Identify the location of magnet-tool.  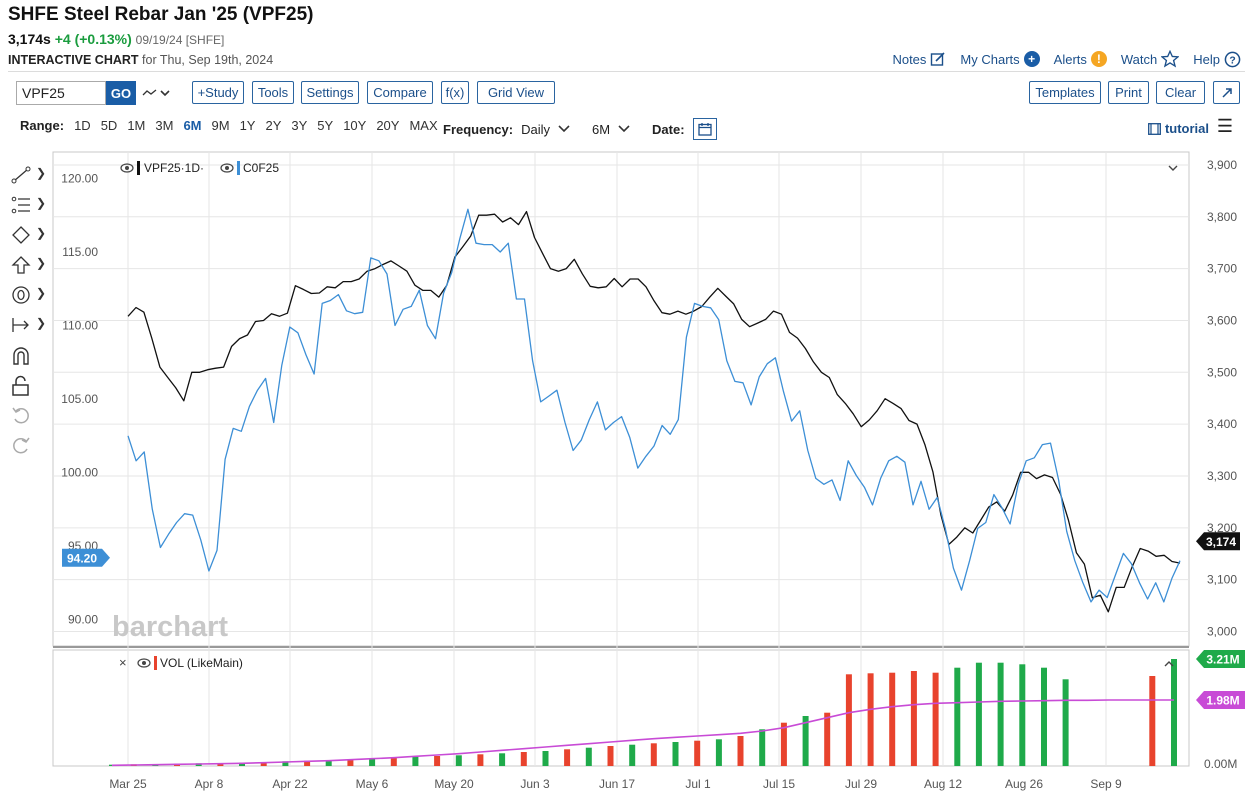
(28, 356).